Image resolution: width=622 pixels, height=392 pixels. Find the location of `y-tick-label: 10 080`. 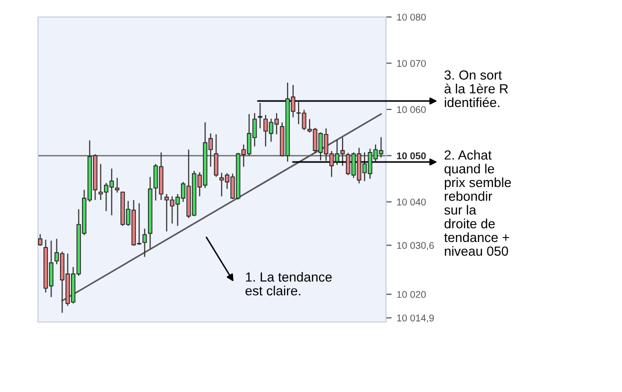

y-tick-label: 10 080 is located at coordinates (411, 17).